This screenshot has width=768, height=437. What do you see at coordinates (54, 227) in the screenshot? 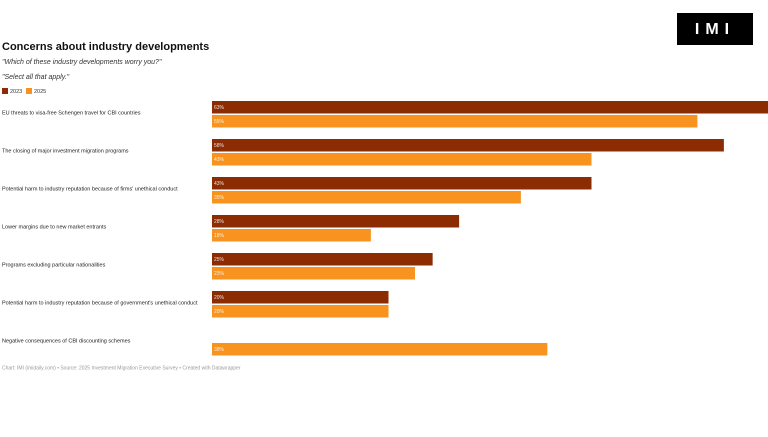
I see `category-label: Lower margins due to new market entrants` at bounding box center [54, 227].